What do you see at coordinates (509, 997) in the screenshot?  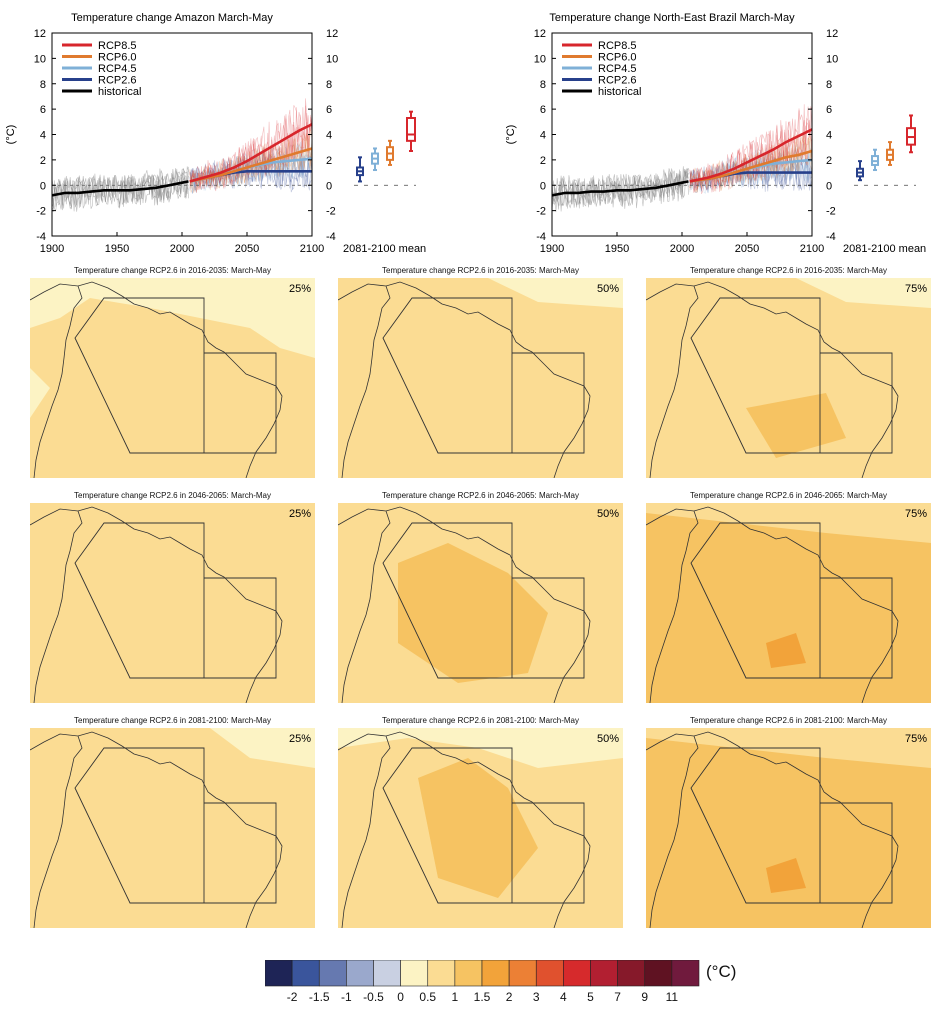 I see `colorbar-tick-label: 2` at bounding box center [509, 997].